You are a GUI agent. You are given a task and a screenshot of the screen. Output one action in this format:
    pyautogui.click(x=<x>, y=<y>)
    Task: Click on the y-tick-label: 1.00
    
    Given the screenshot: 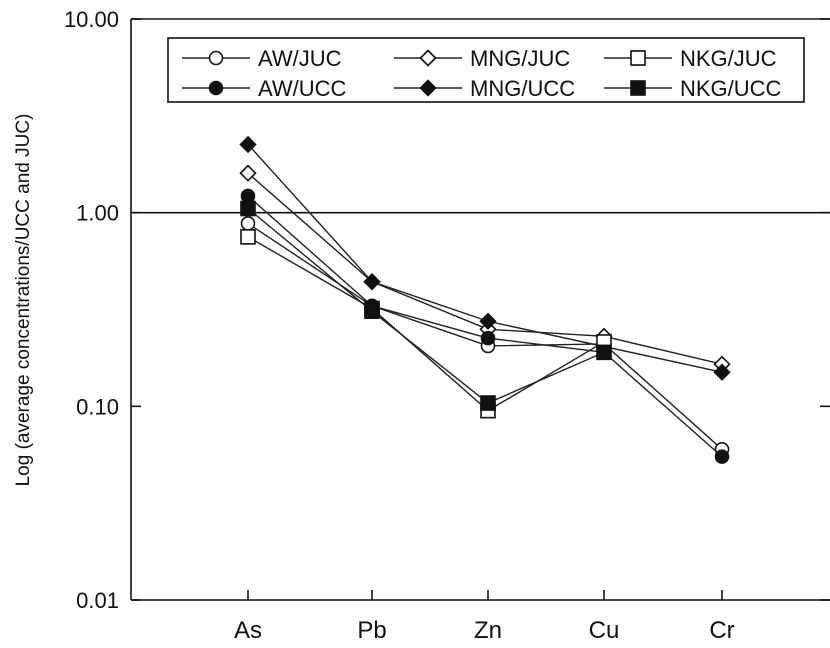 What is the action you would take?
    pyautogui.click(x=97, y=213)
    